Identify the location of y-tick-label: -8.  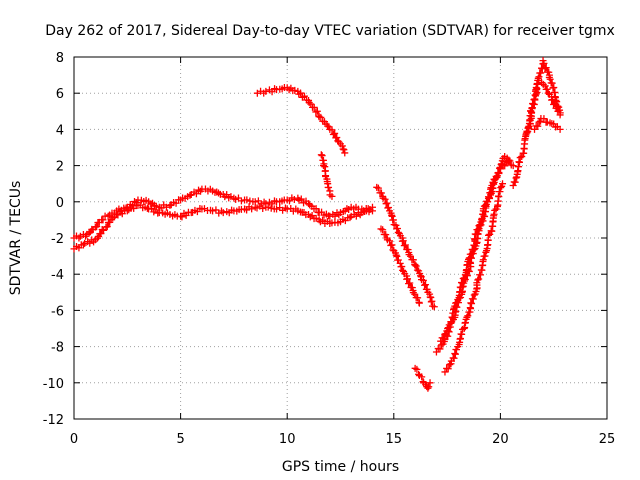
(57, 348).